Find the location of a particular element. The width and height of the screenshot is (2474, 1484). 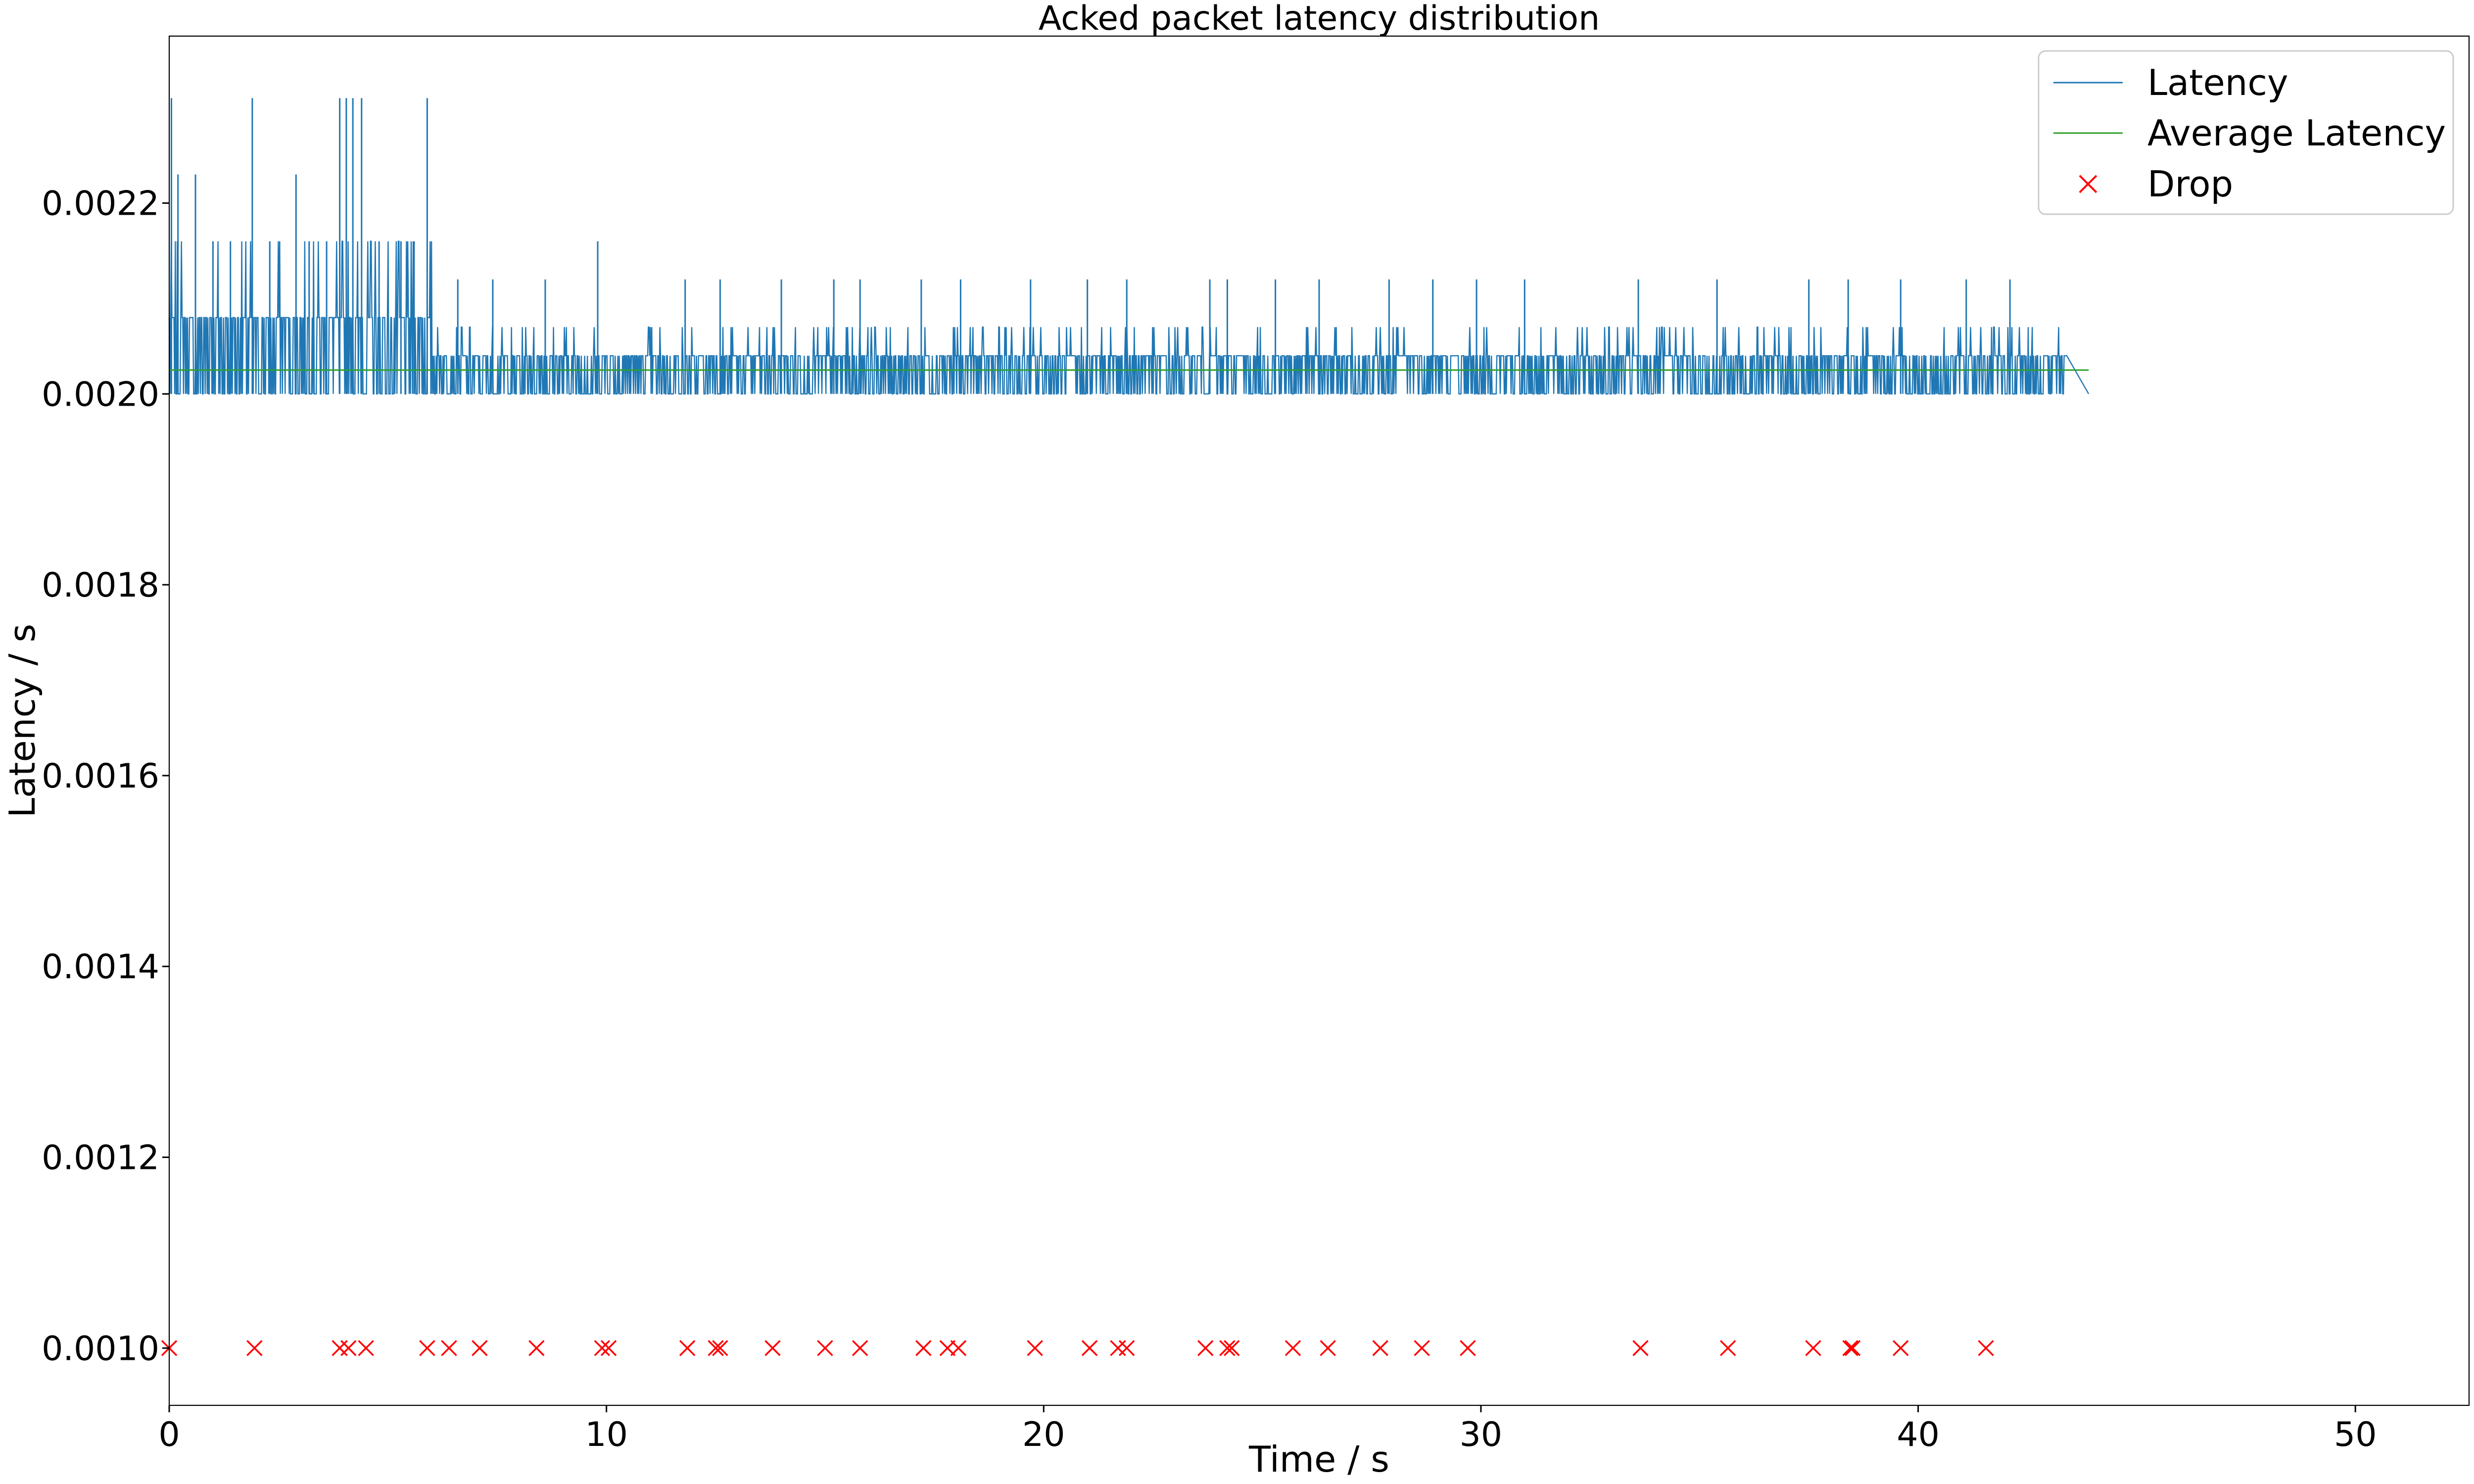

legend-box is located at coordinates (2246, 132).